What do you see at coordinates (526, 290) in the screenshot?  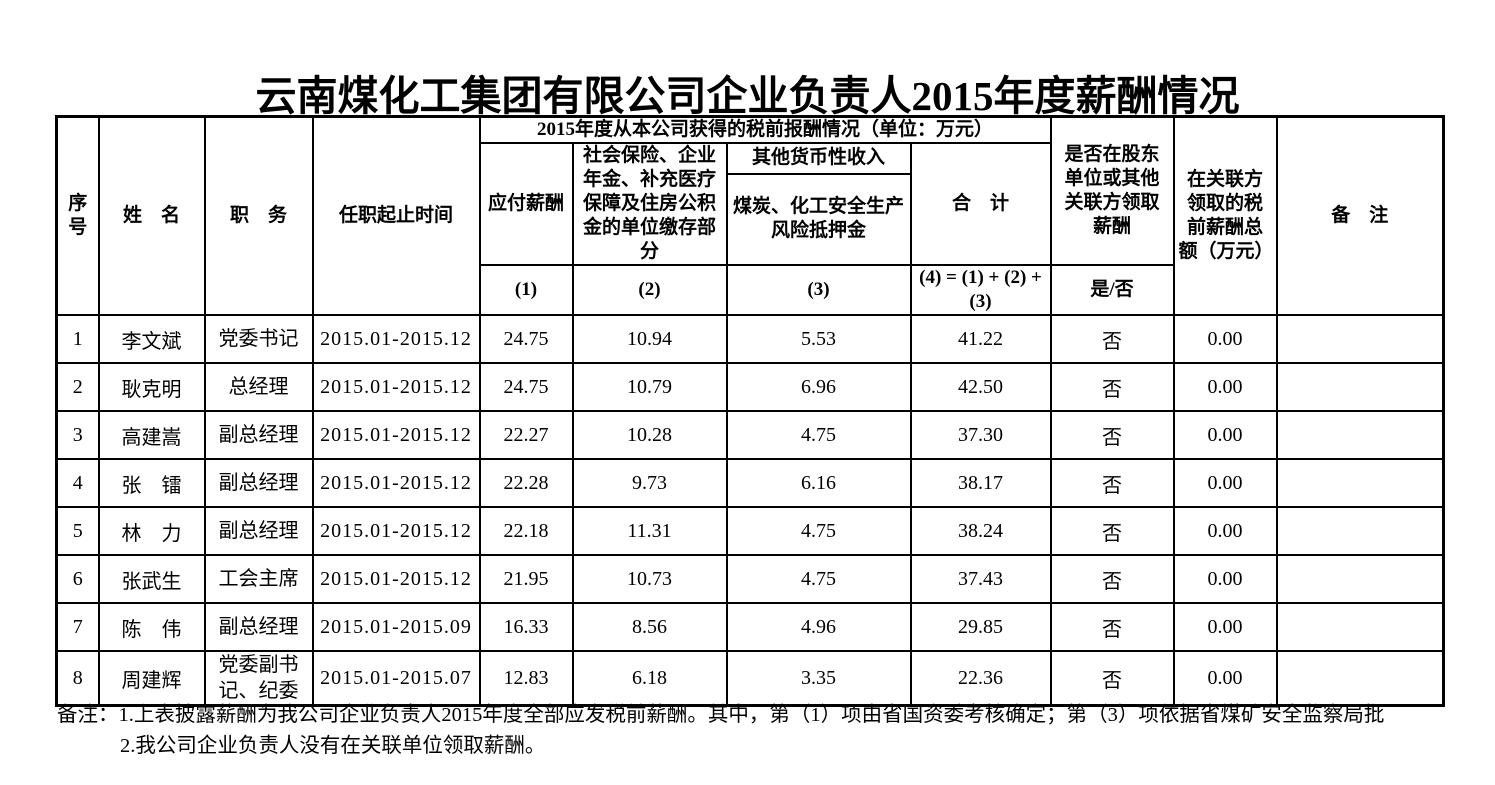 I see `header-index-1: (1)` at bounding box center [526, 290].